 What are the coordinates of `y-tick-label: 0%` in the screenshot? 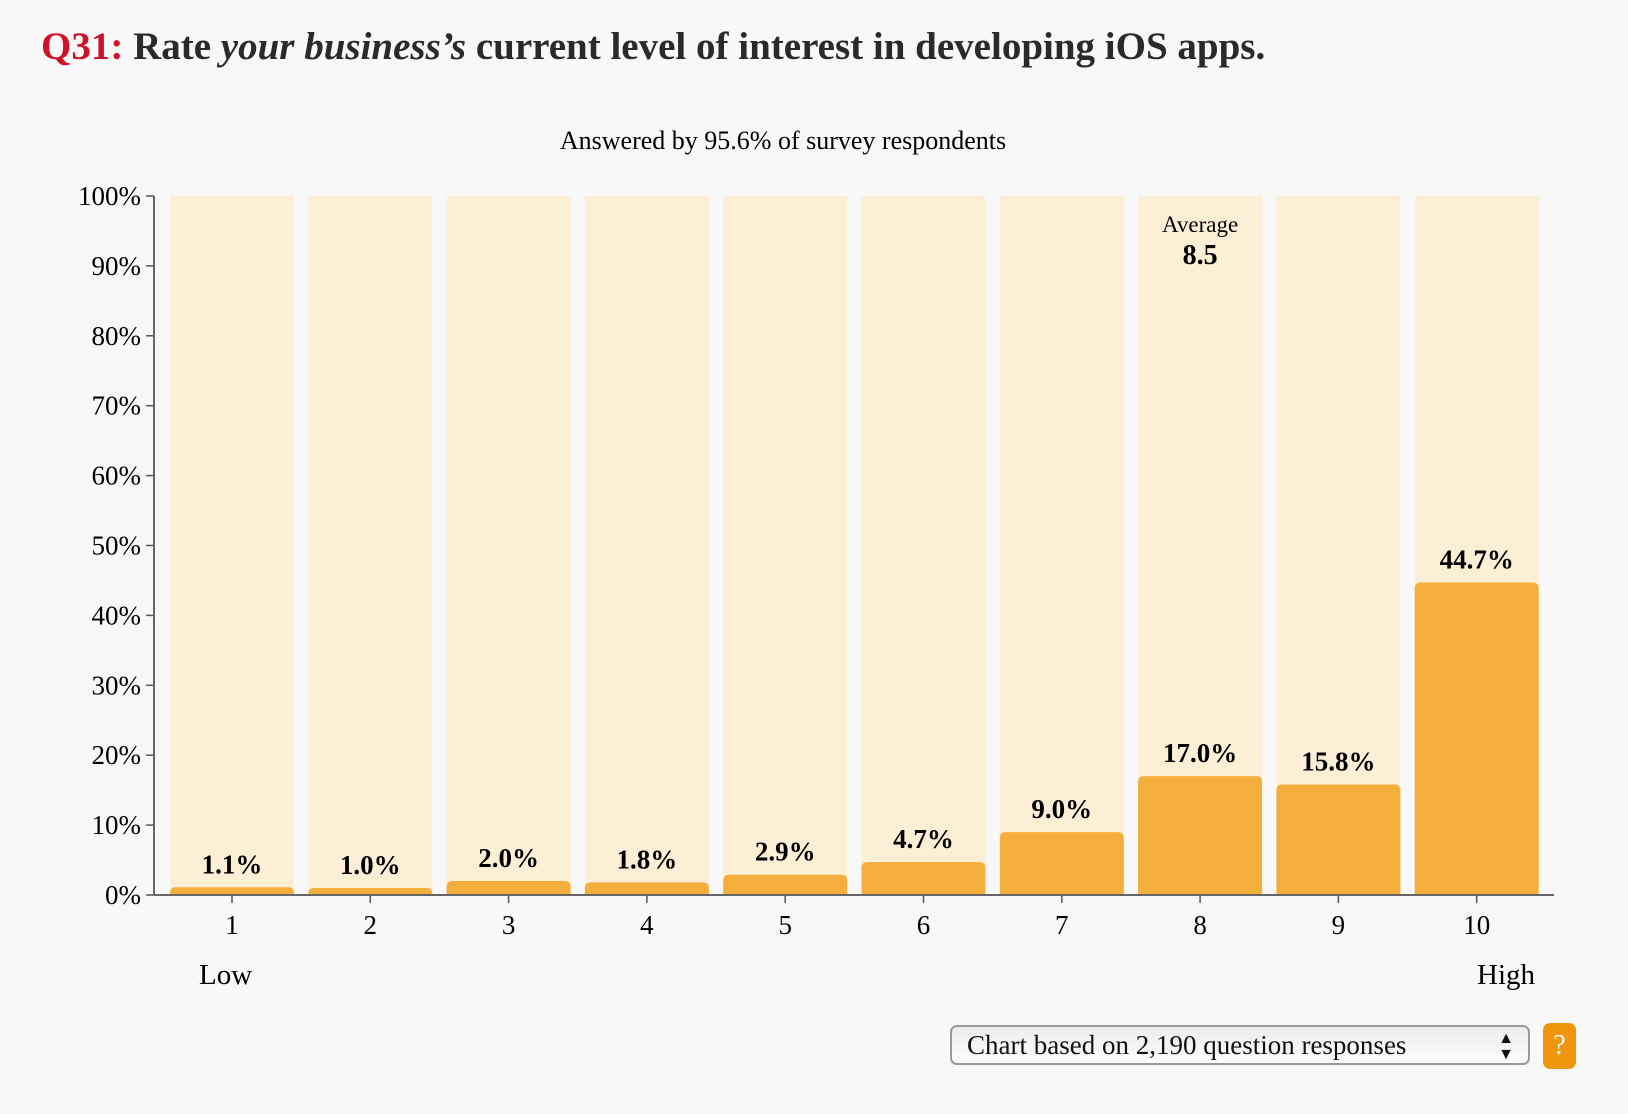 It's located at (123, 895).